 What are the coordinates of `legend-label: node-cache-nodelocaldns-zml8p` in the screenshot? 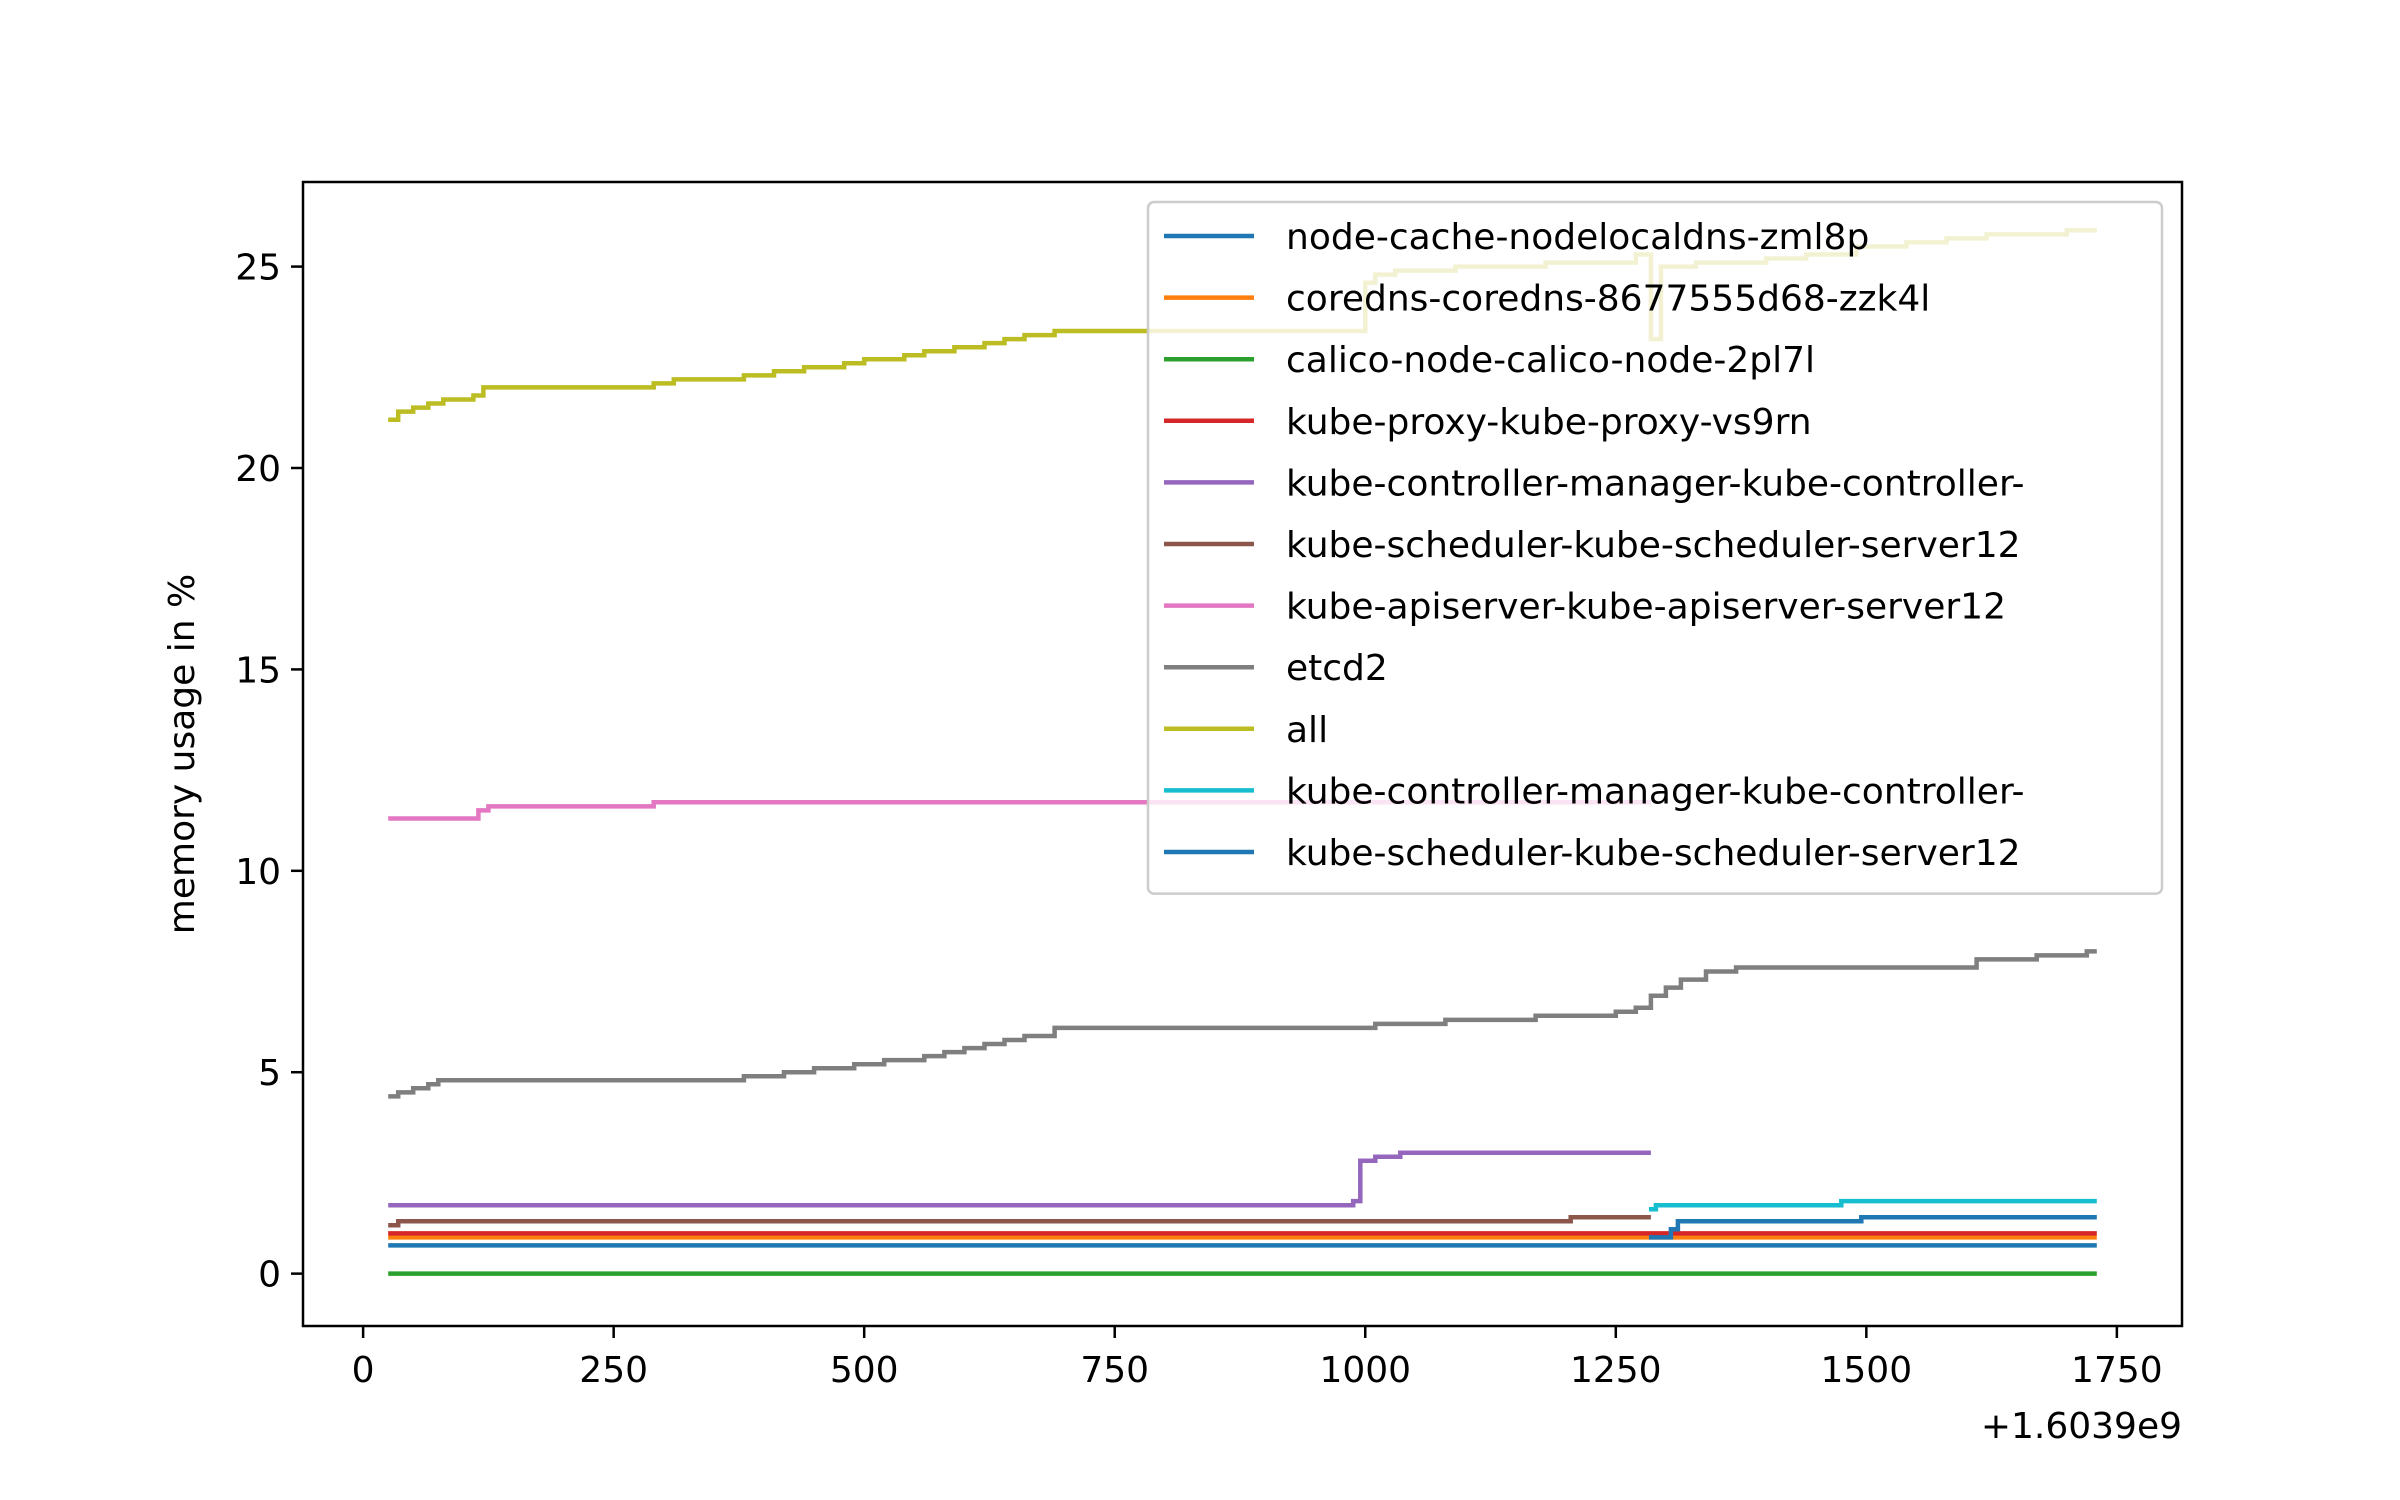 It's located at (1577, 237).